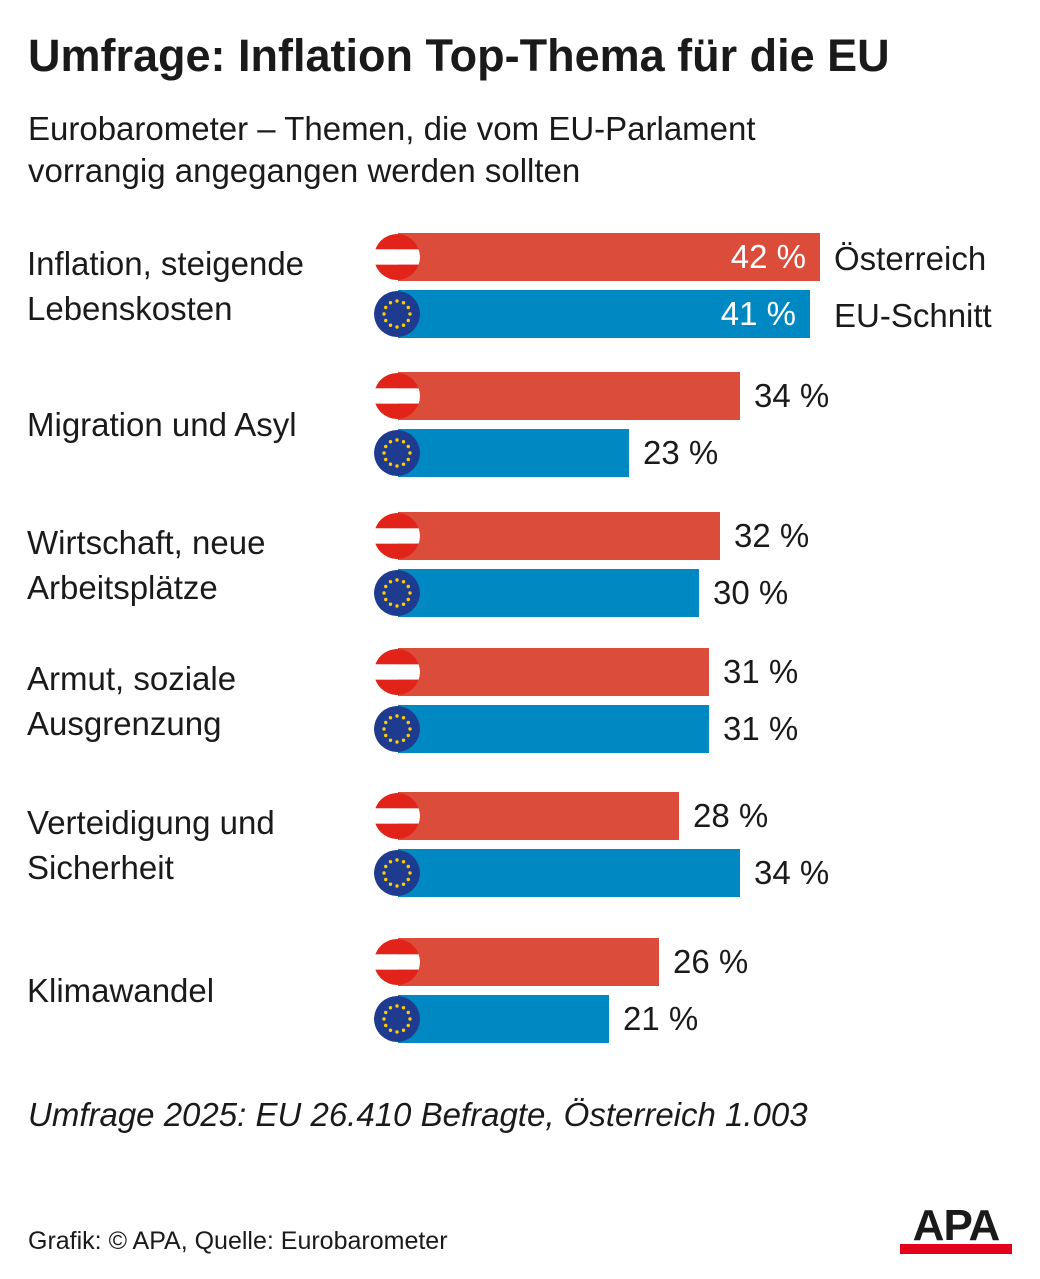 The height and width of the screenshot is (1279, 1040). Describe the element at coordinates (711, 961) in the screenshot. I see `data-label: 26 %` at that location.